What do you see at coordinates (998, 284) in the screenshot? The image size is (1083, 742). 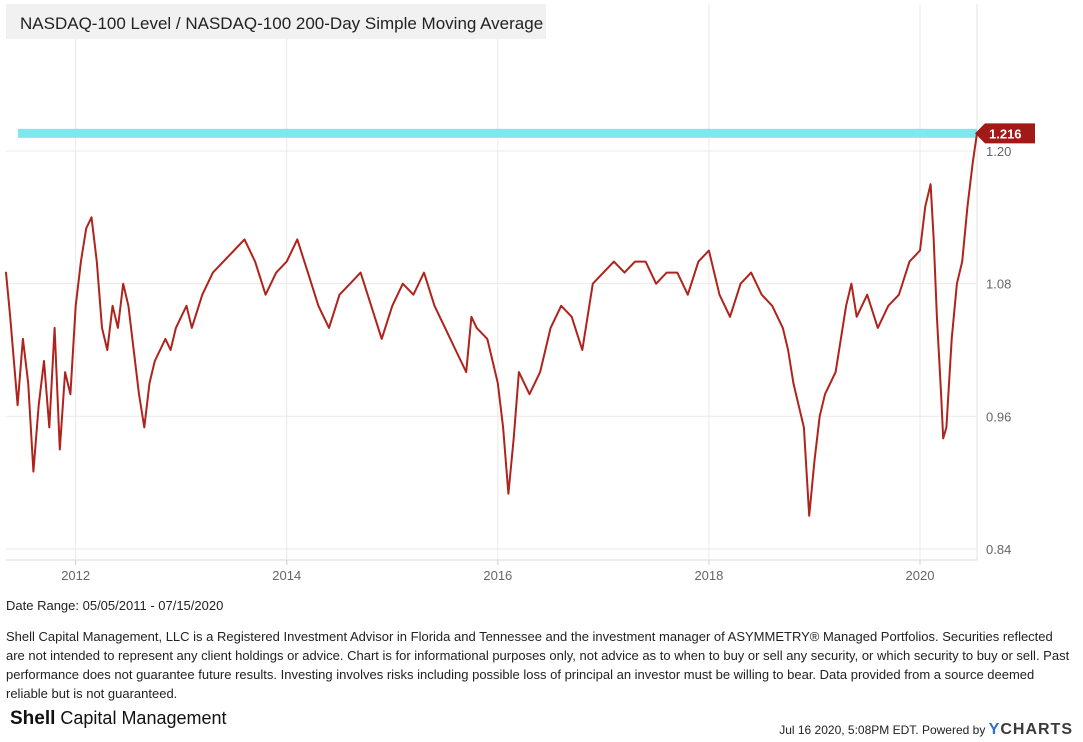 I see `y-tick-label: 1.08` at bounding box center [998, 284].